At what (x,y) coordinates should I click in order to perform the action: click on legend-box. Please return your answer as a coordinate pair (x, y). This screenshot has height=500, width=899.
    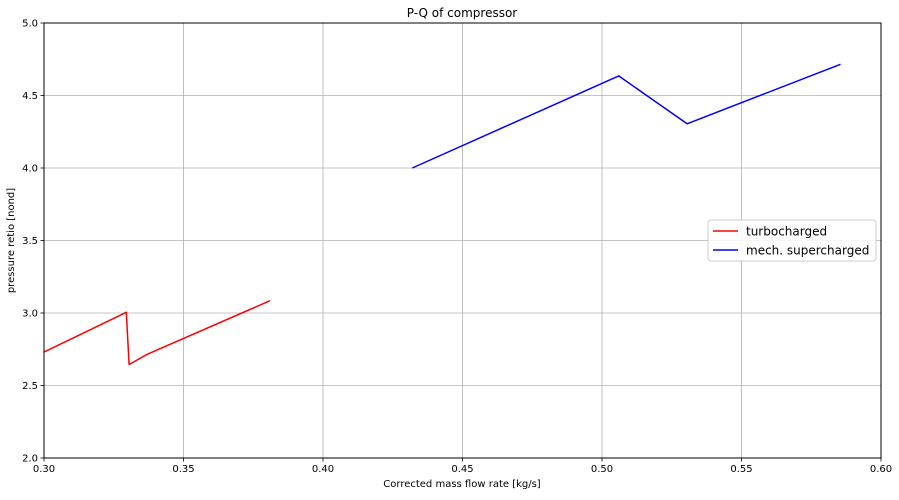
    Looking at the image, I should click on (792, 240).